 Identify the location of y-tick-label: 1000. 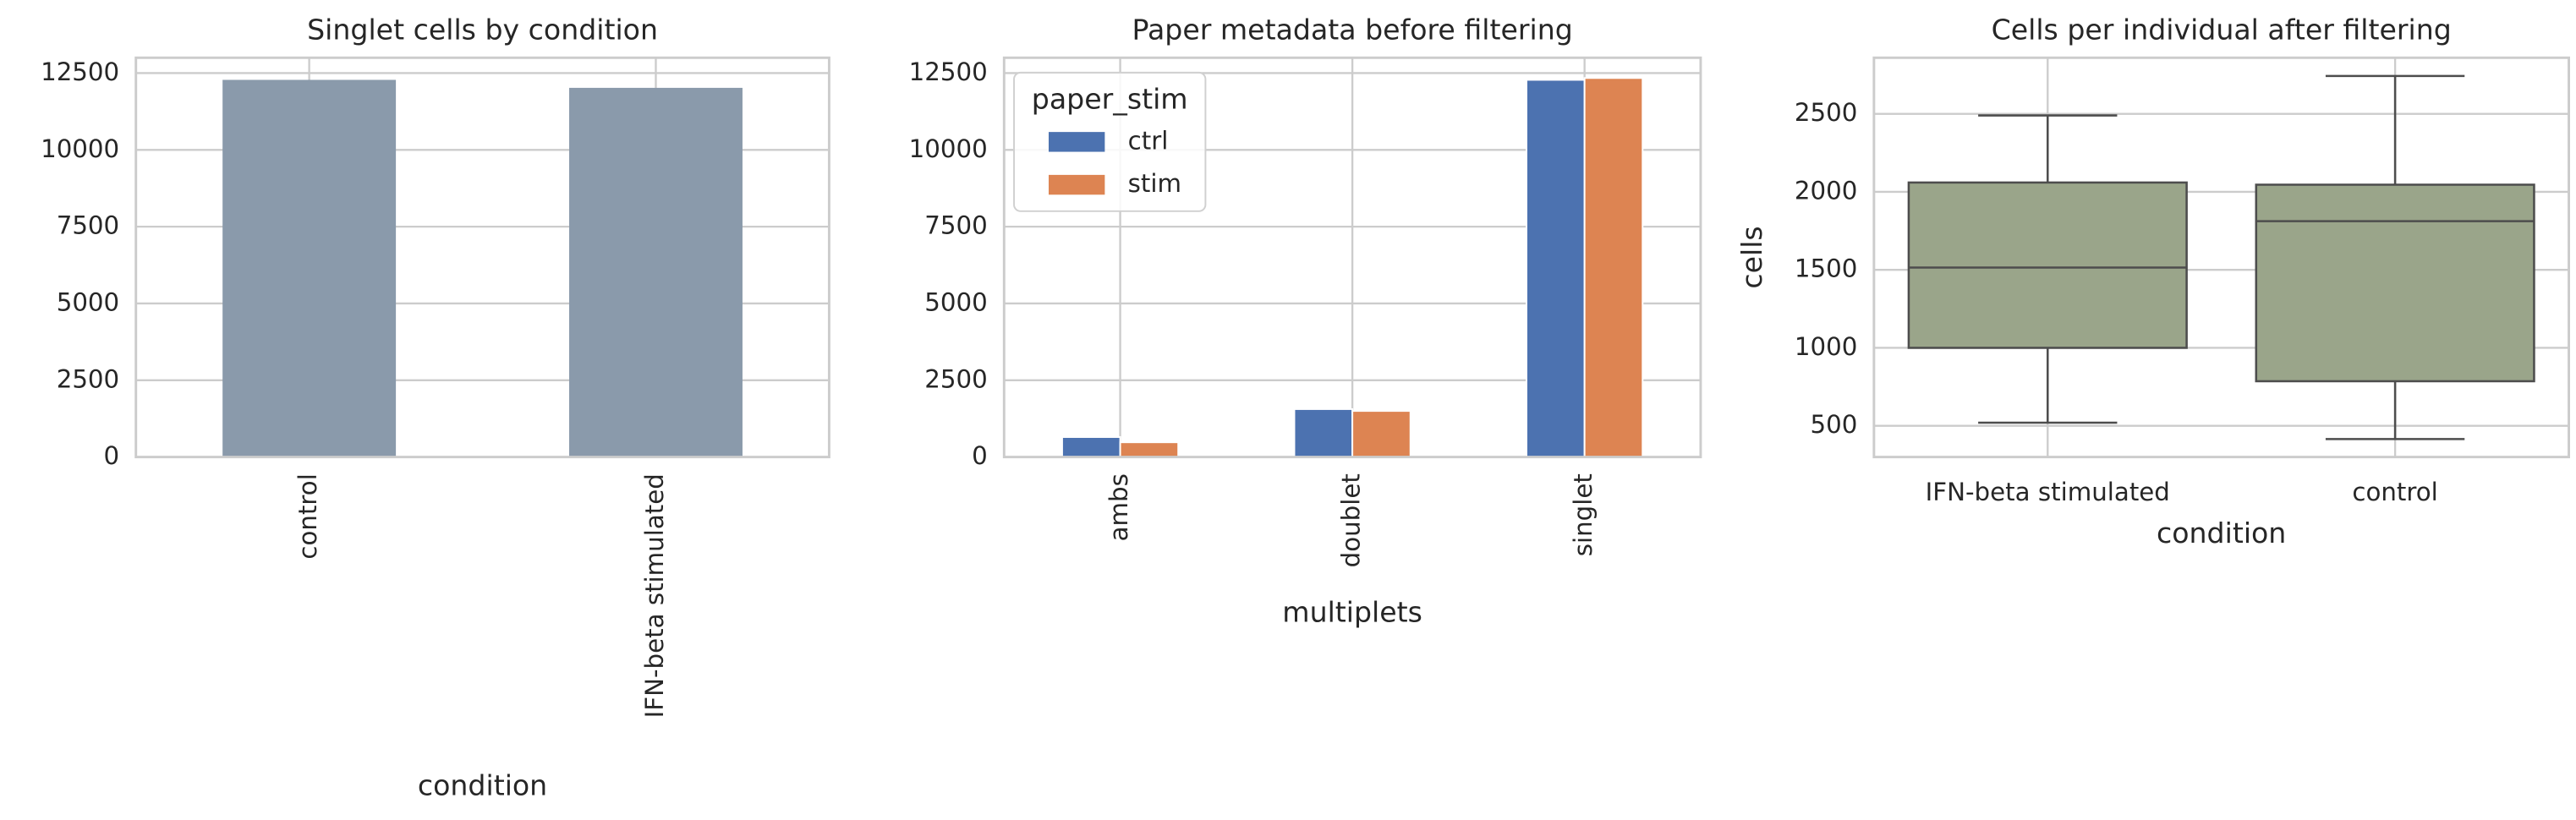
(1826, 346).